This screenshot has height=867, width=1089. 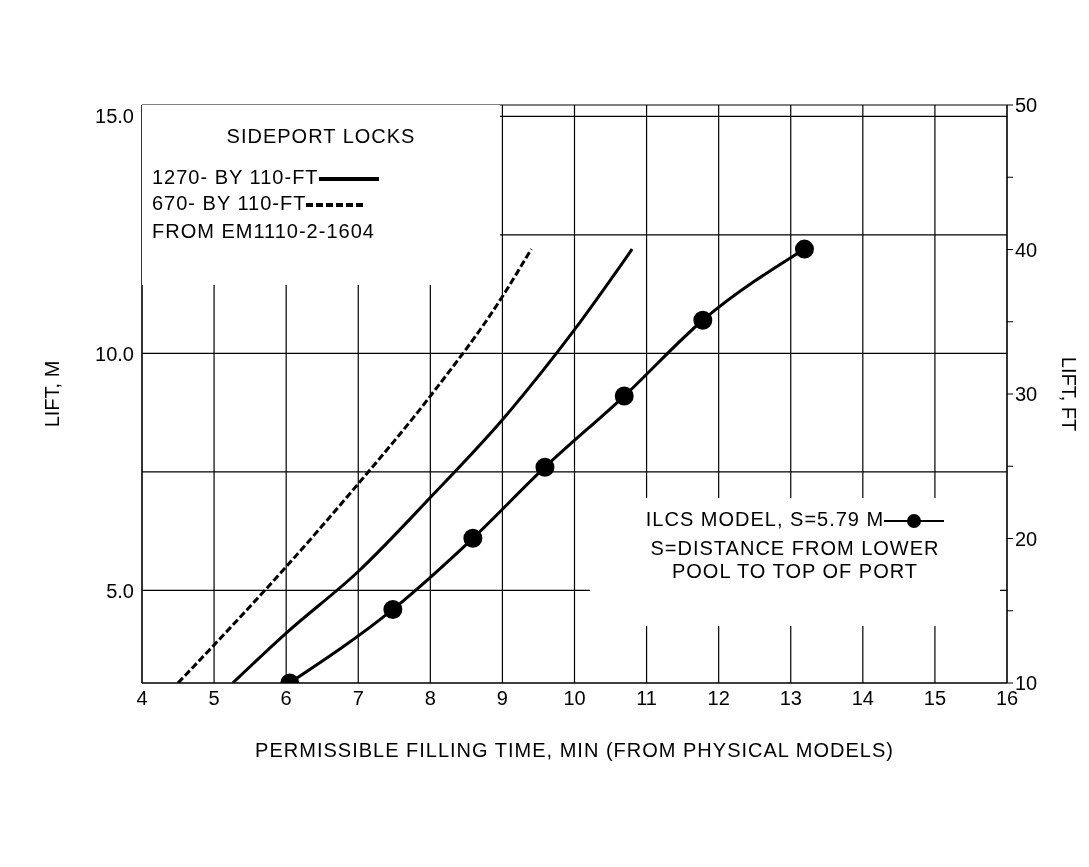 I want to click on note-panel: ILCS MODEL, S=5.79 M S=DISTANCE FROM LOWER POOL TO TOP OF PORT, so click(x=795, y=562).